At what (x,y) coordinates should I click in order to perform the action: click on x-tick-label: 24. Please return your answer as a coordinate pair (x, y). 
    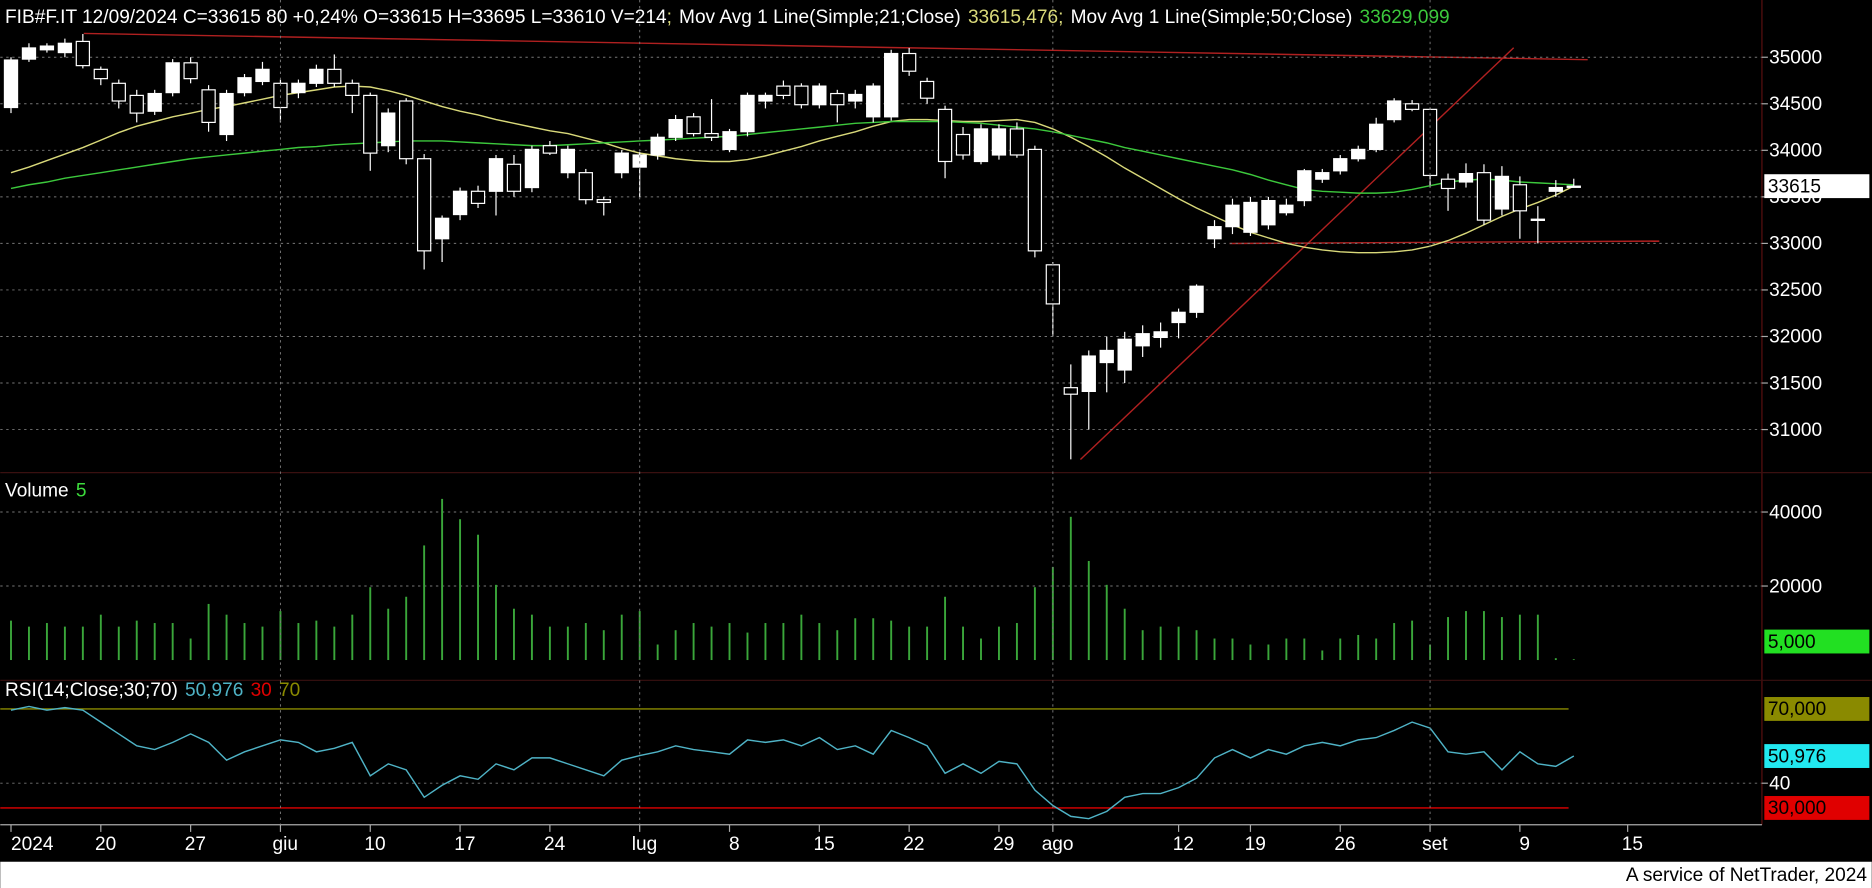
    Looking at the image, I should click on (555, 844).